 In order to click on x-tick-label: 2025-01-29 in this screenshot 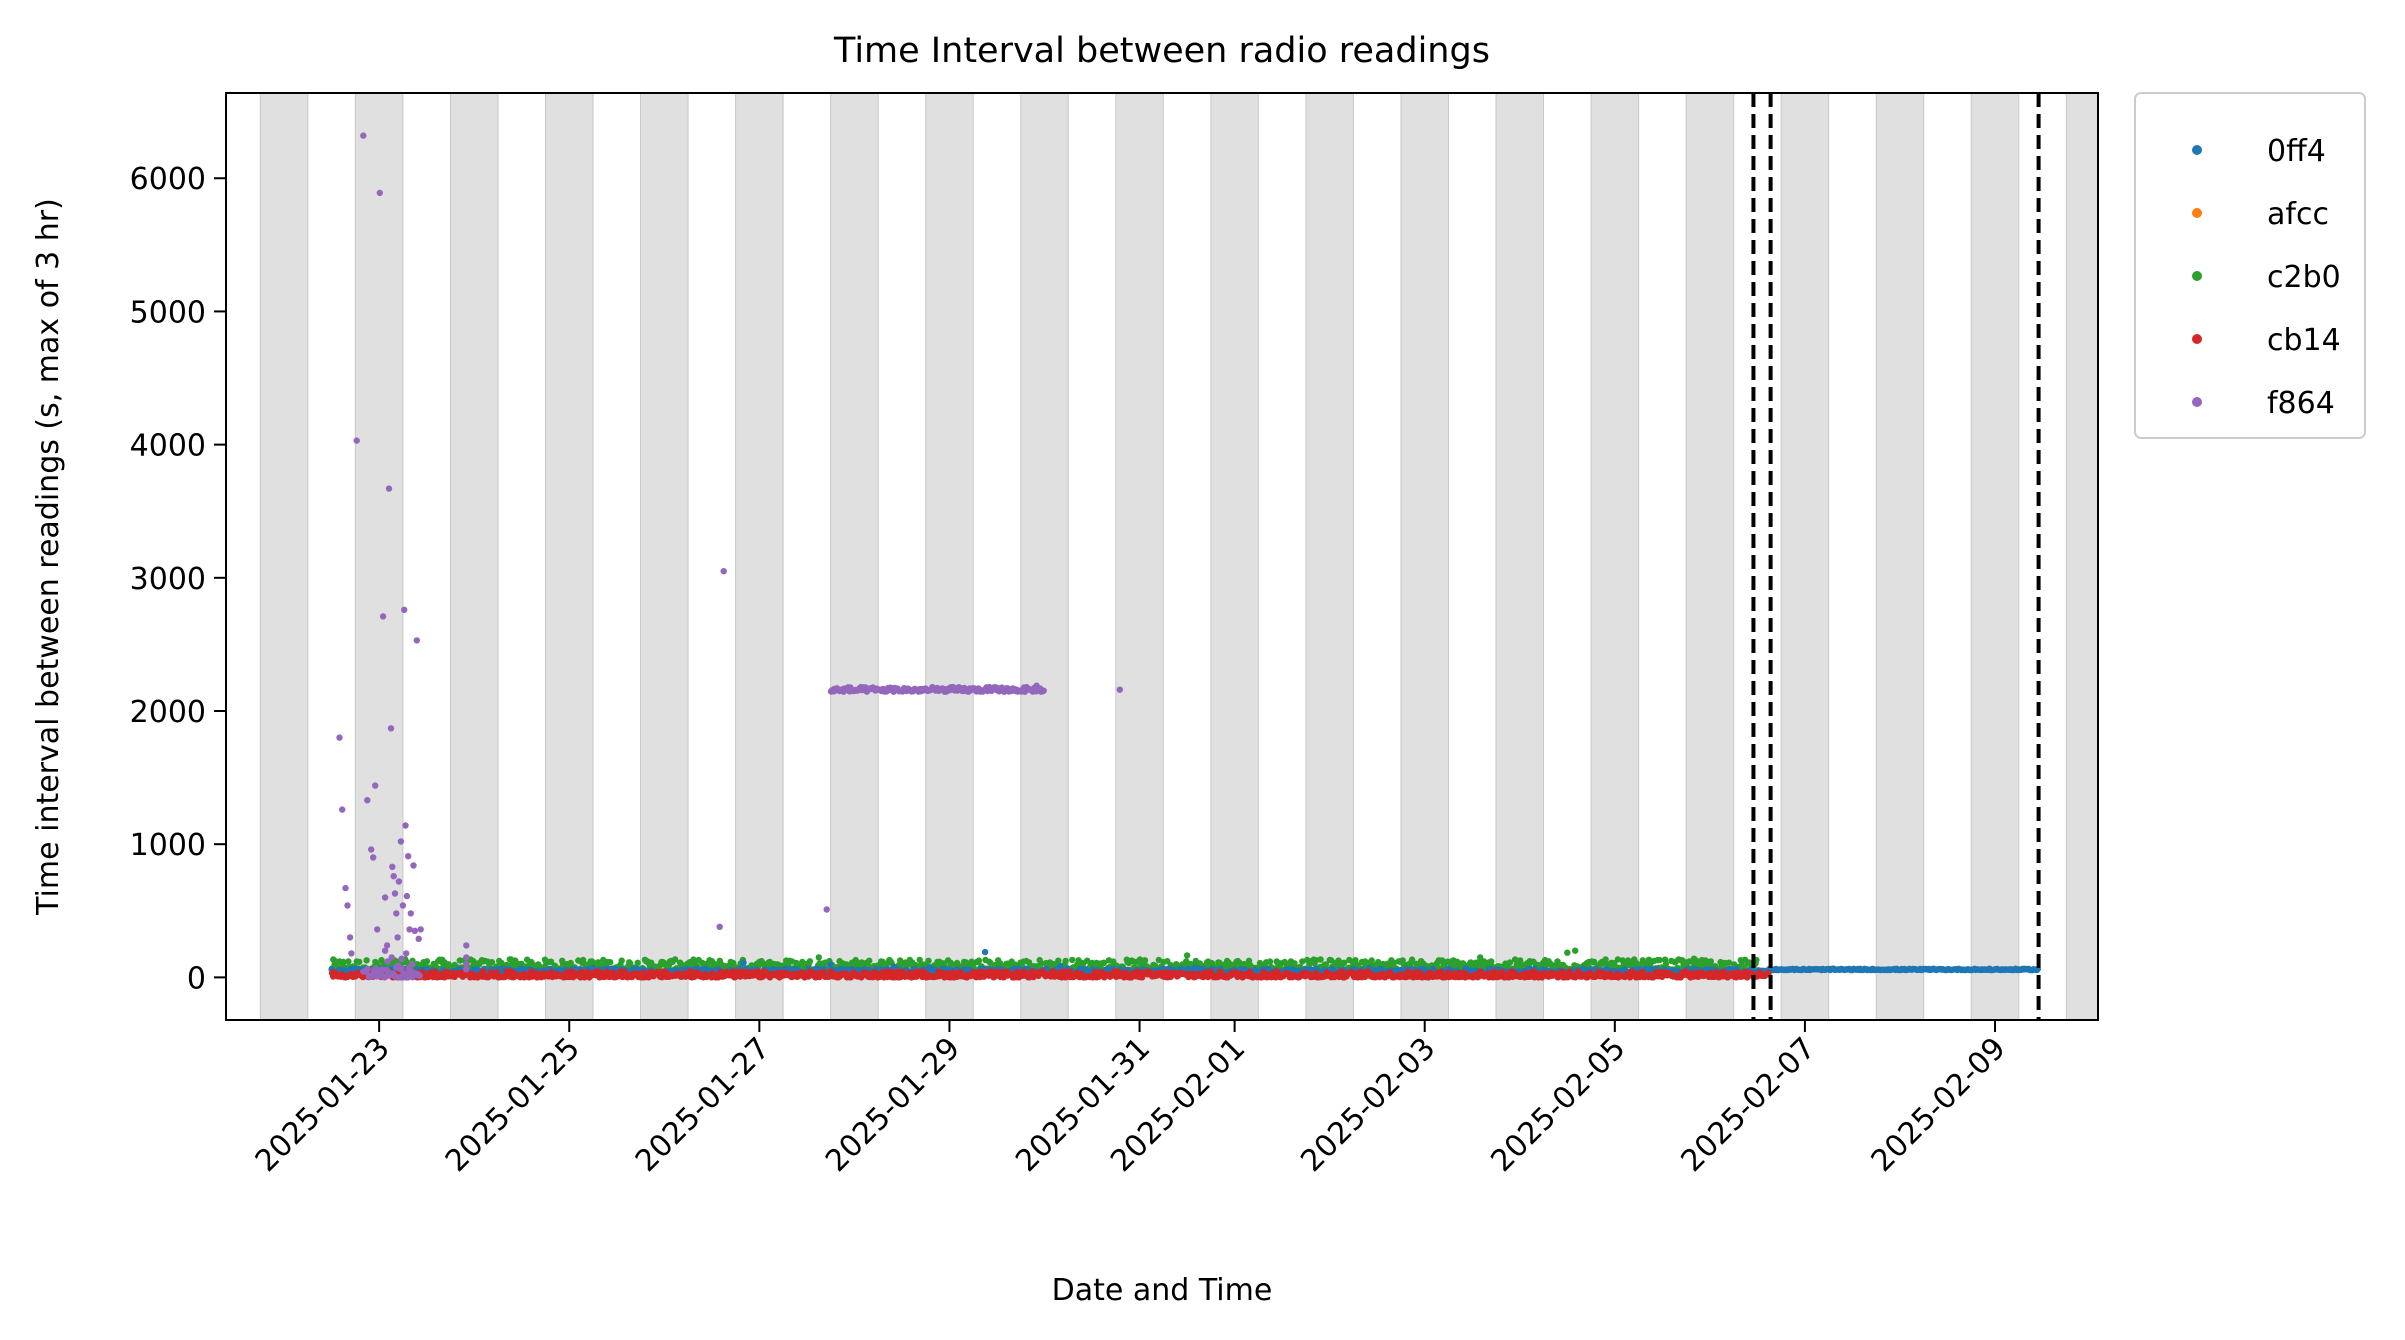, I will do `click(893, 1105)`.